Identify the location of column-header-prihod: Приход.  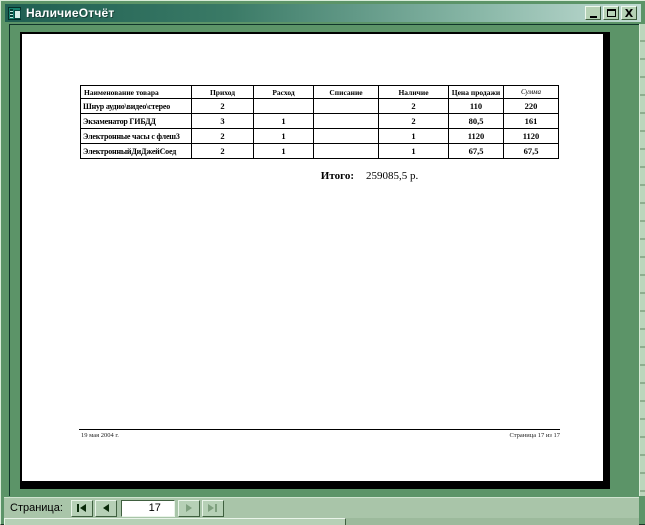
(222, 92).